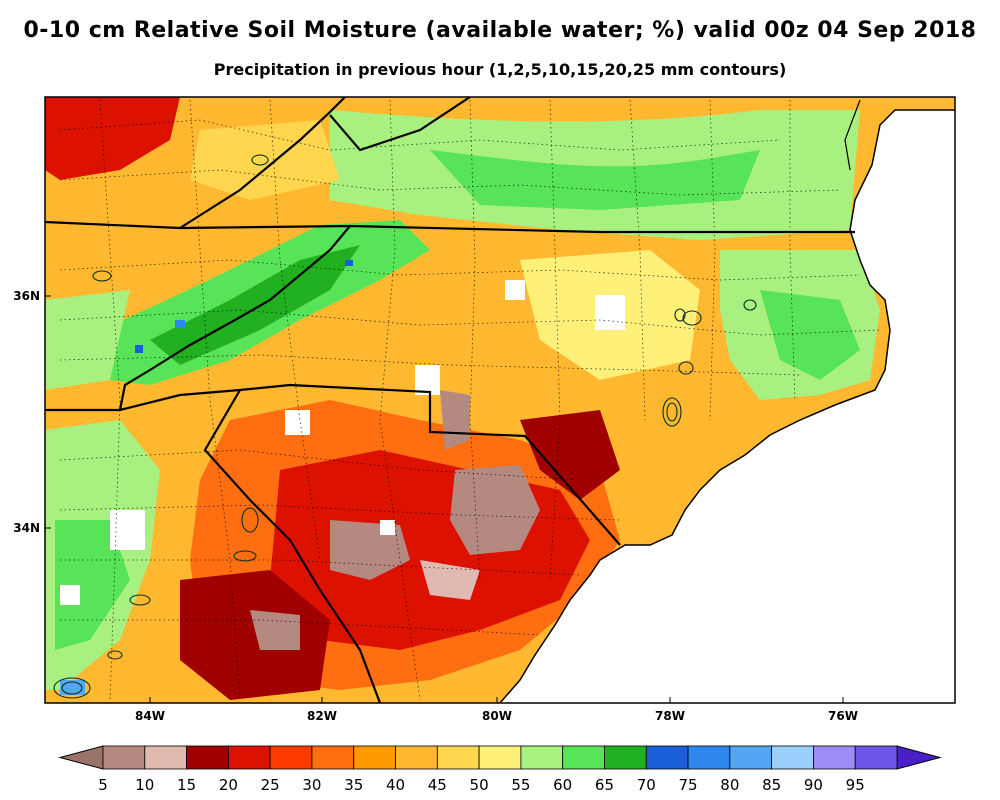 The width and height of the screenshot is (1000, 800). I want to click on longitude-axis: 84W 82W 80W 78W 76W, so click(496, 710).